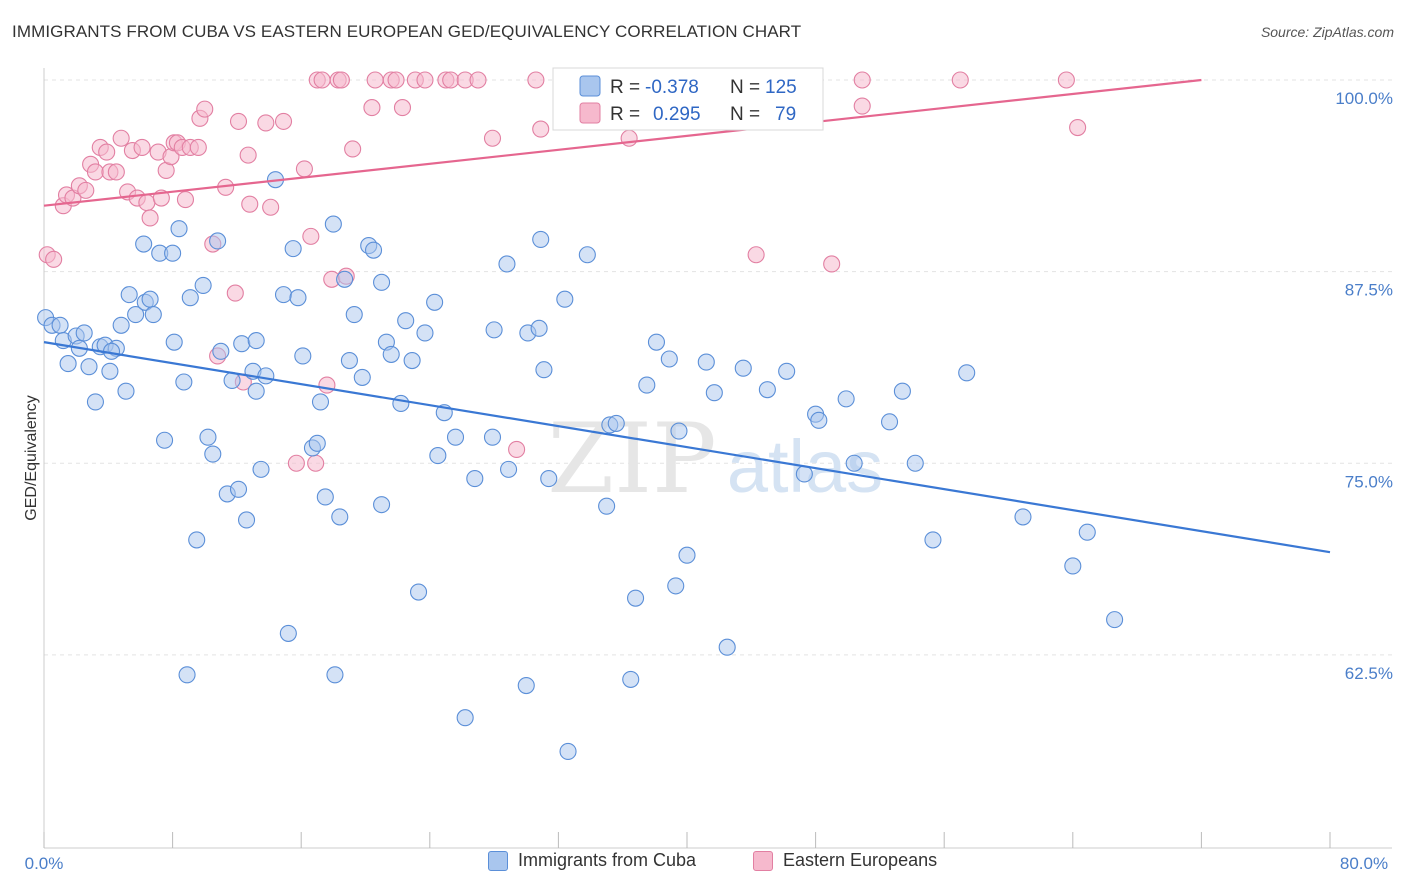 This screenshot has height=892, width=1406. Describe the element at coordinates (703, 865) in the screenshot. I see `series-legend: Immigrants from Cuba Eastern Europeans` at that location.